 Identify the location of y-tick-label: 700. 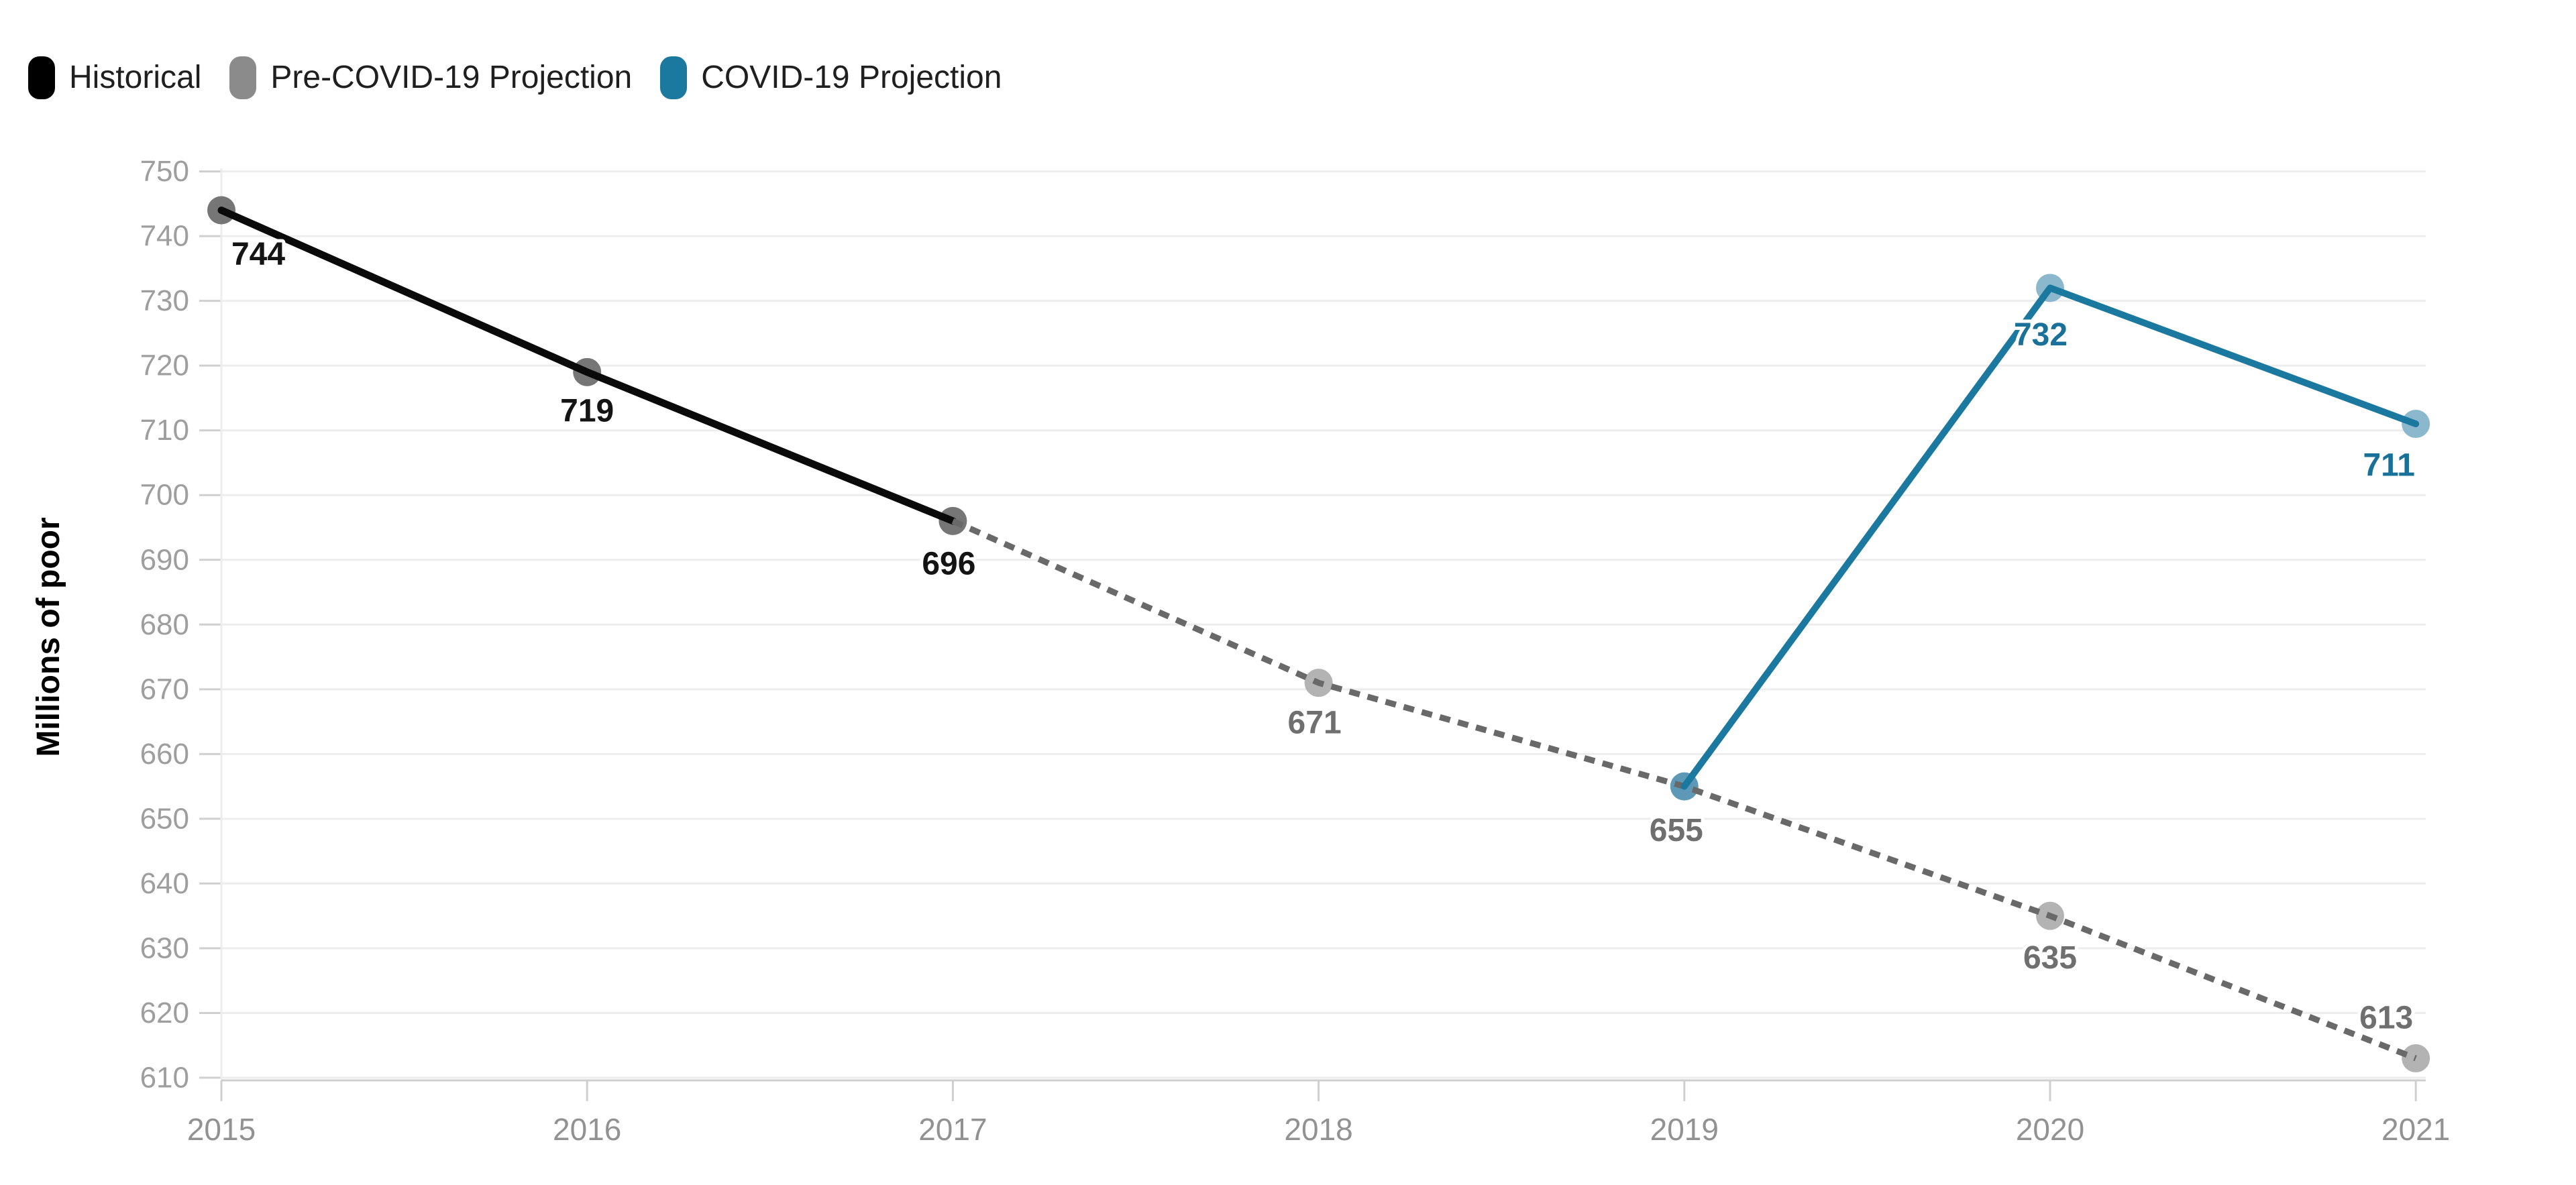
(164, 495).